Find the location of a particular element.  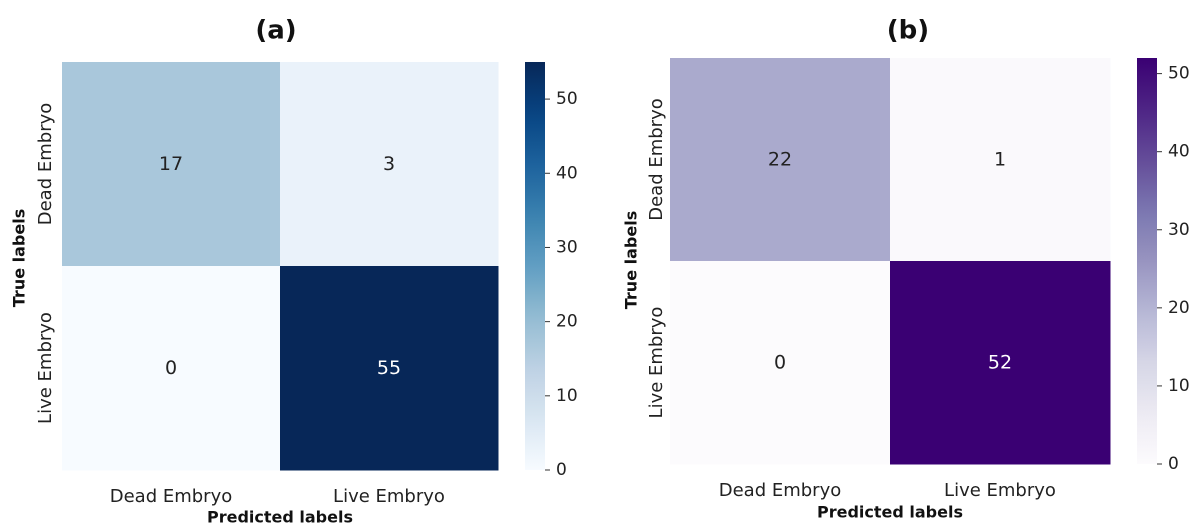

cell-value-label: 55 is located at coordinates (389, 368).